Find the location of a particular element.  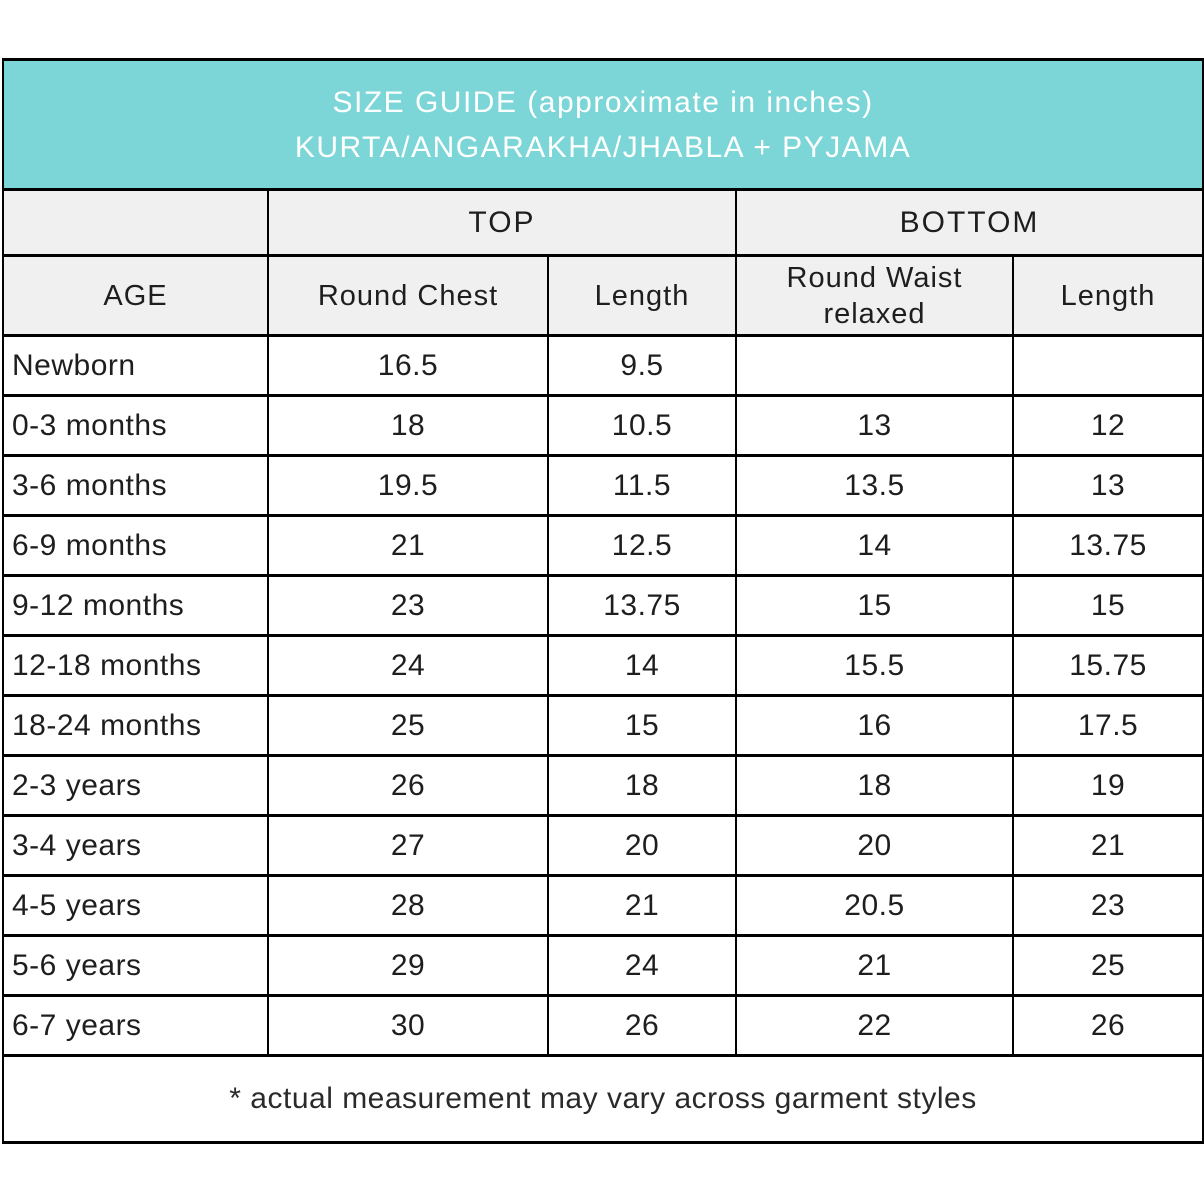

value-cell: 9.5 is located at coordinates (642, 365).